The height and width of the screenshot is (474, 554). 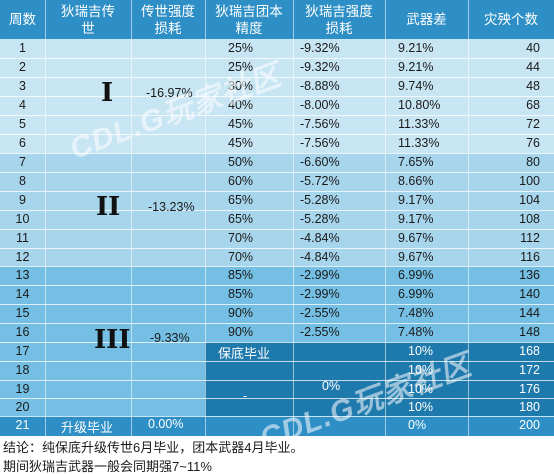 I want to click on header-week: 周数, so click(x=22, y=19).